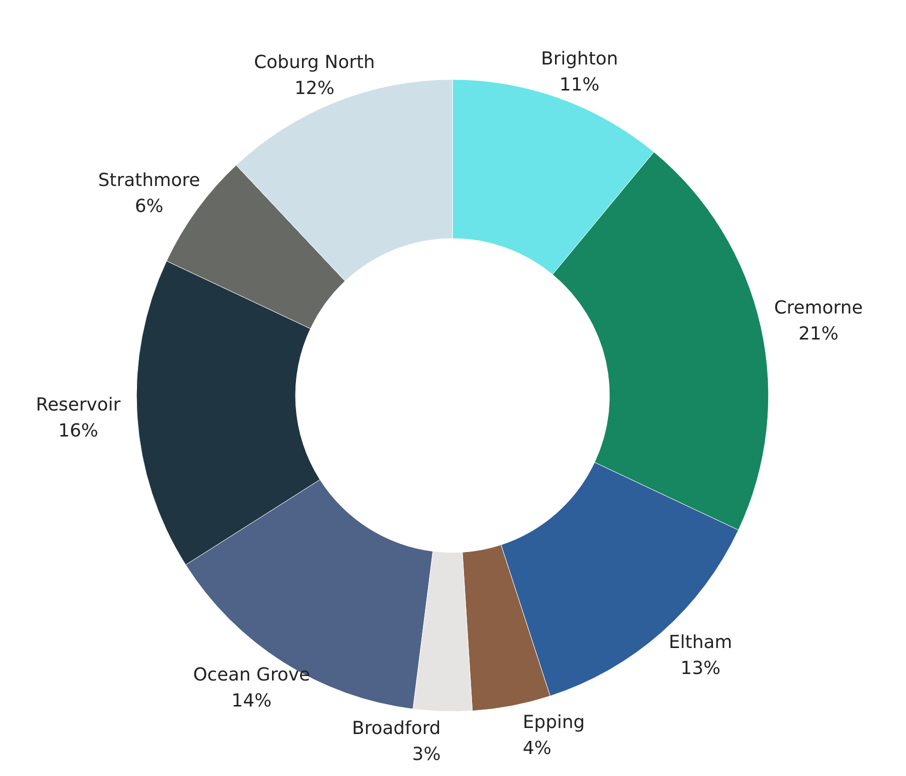 This screenshot has width=906, height=776. What do you see at coordinates (78, 431) in the screenshot?
I see `data-label: 16%` at bounding box center [78, 431].